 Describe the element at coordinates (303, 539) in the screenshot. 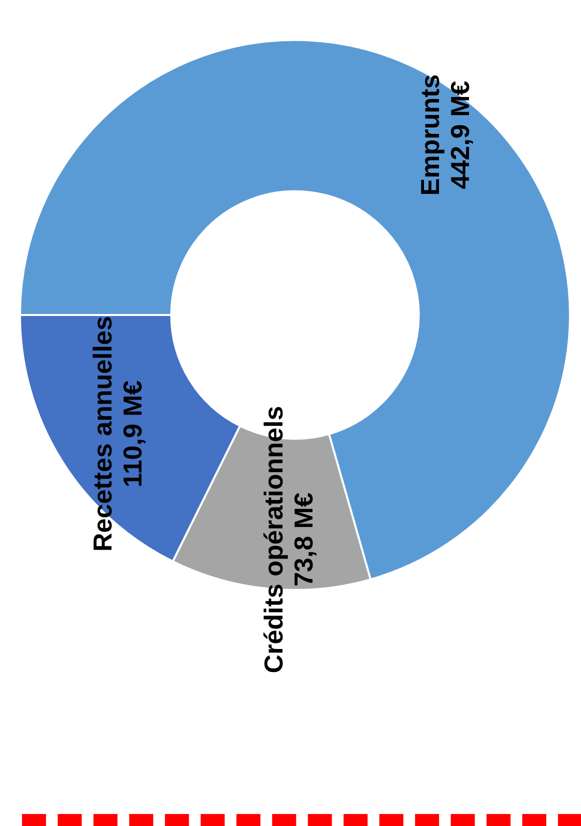

I see `data-label: 73,8 M€` at that location.